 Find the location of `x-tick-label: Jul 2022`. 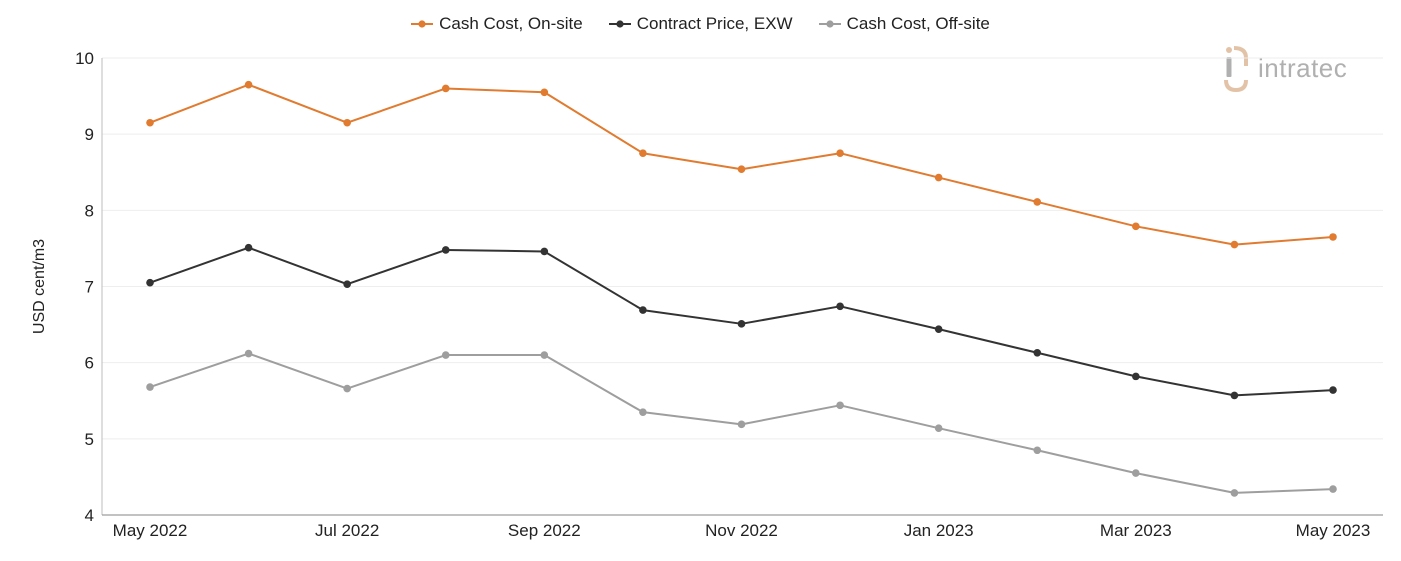

x-tick-label: Jul 2022 is located at coordinates (347, 530).